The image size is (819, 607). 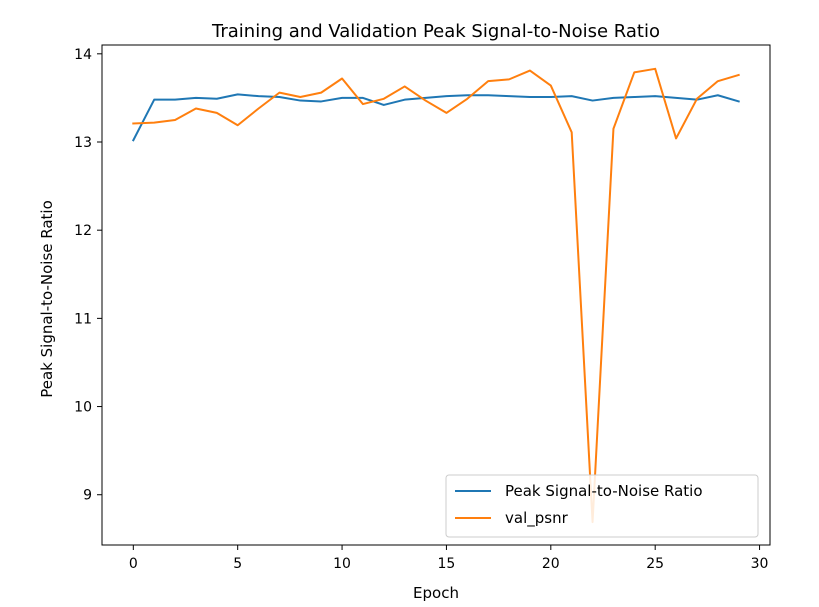 I want to click on x-axis-label: Epoch, so click(x=436, y=593).